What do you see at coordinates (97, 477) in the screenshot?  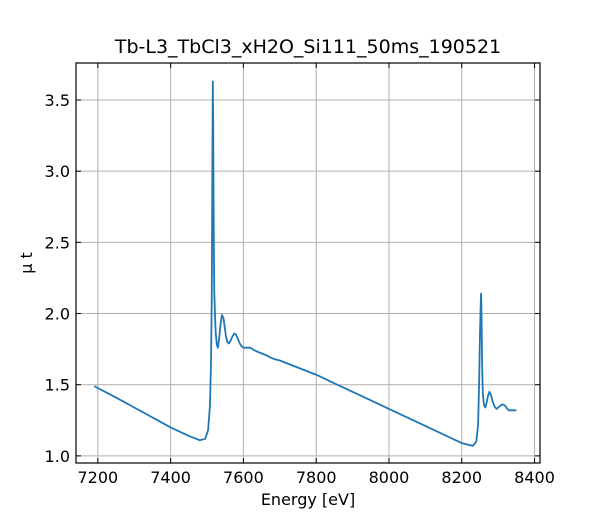 I see `x-tick-label: 7200` at bounding box center [97, 477].